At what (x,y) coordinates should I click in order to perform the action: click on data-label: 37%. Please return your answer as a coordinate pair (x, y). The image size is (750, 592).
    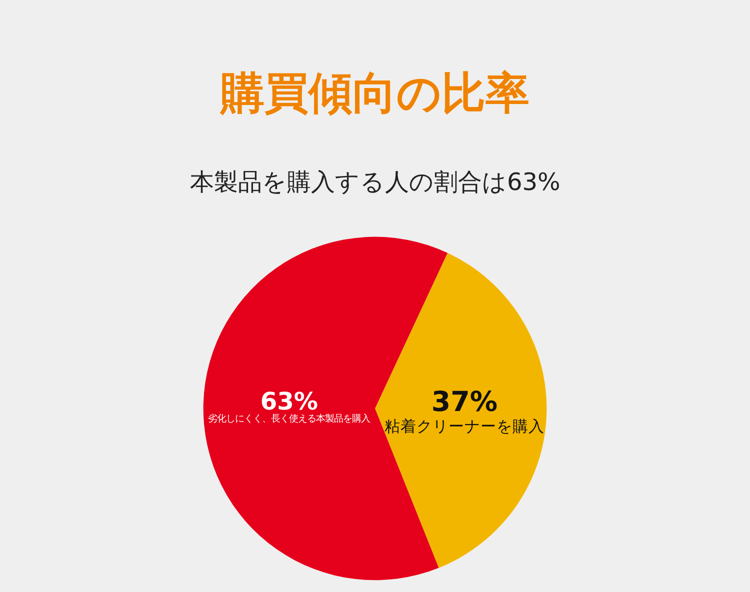
    Looking at the image, I should click on (464, 401).